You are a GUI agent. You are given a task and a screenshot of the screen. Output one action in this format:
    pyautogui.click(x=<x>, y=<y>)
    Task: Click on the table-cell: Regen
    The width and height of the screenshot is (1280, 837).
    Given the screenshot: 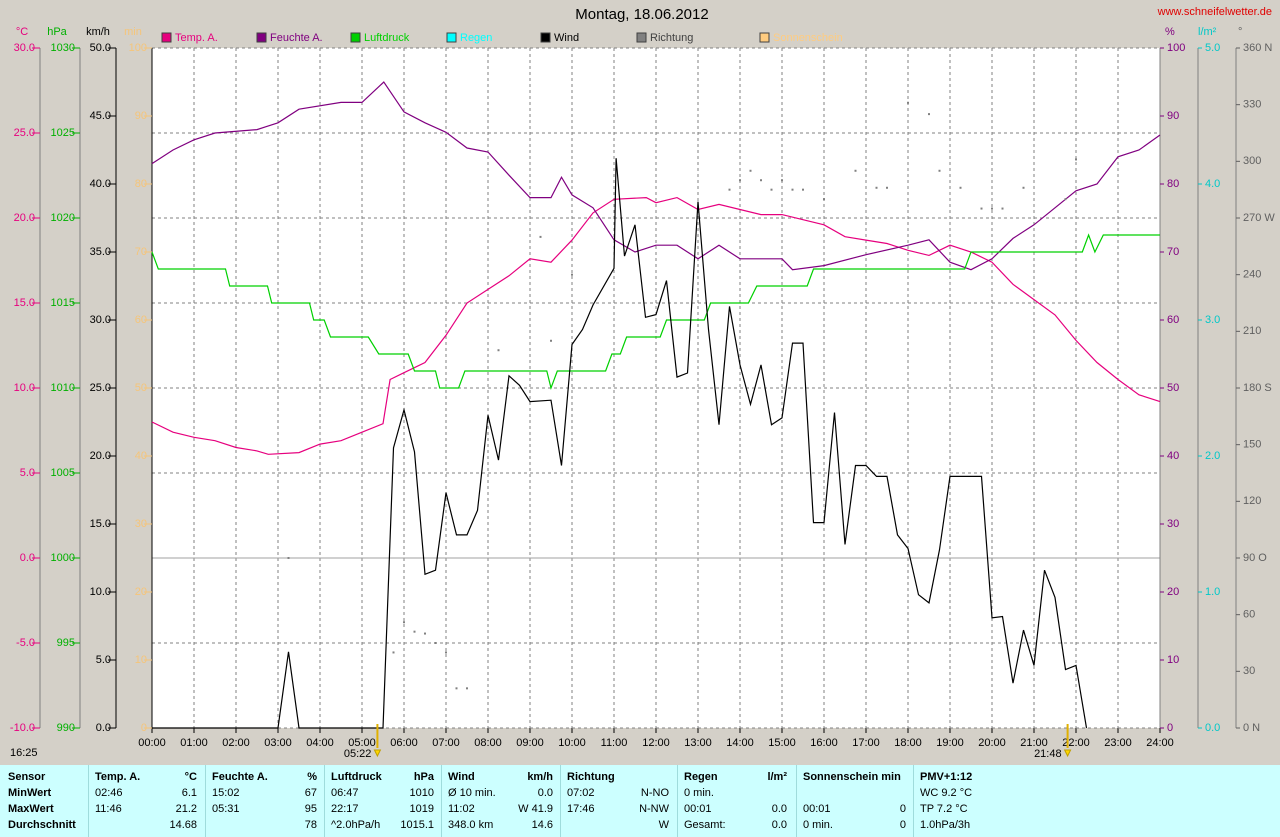 What is the action you would take?
    pyautogui.click(x=701, y=777)
    